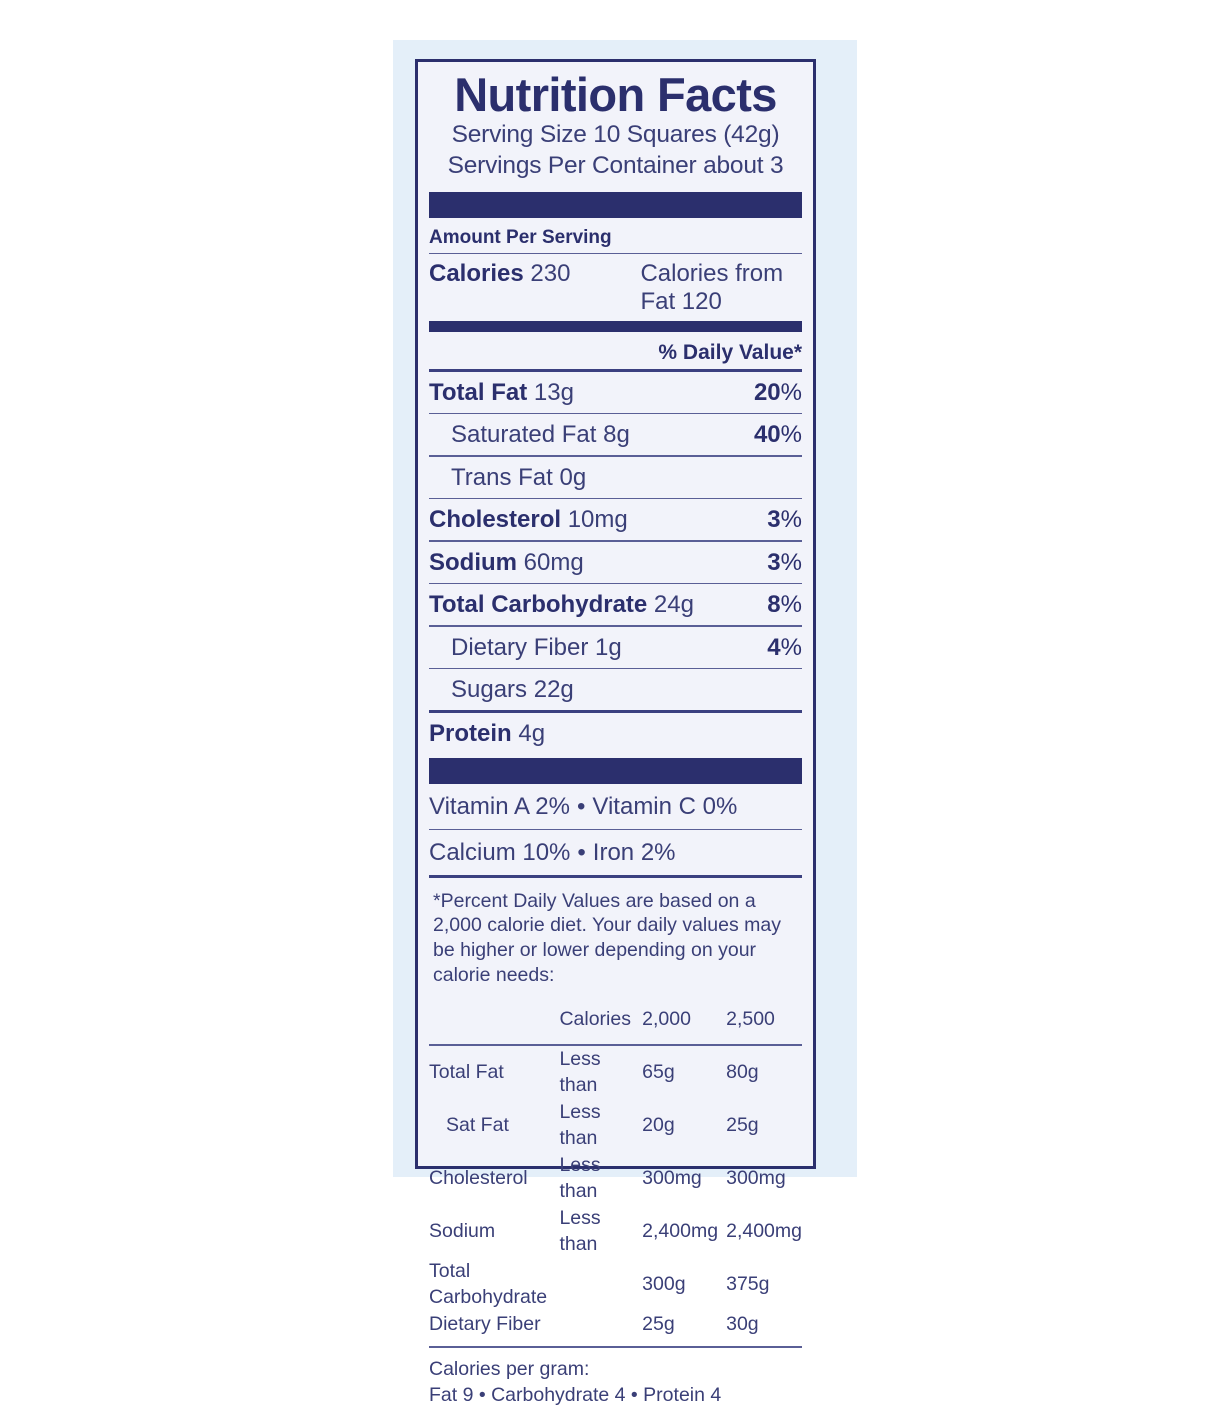 The height and width of the screenshot is (1408, 1214). Describe the element at coordinates (485, 1323) in the screenshot. I see `dv-nutrient-name: Dietary Fiber` at that location.